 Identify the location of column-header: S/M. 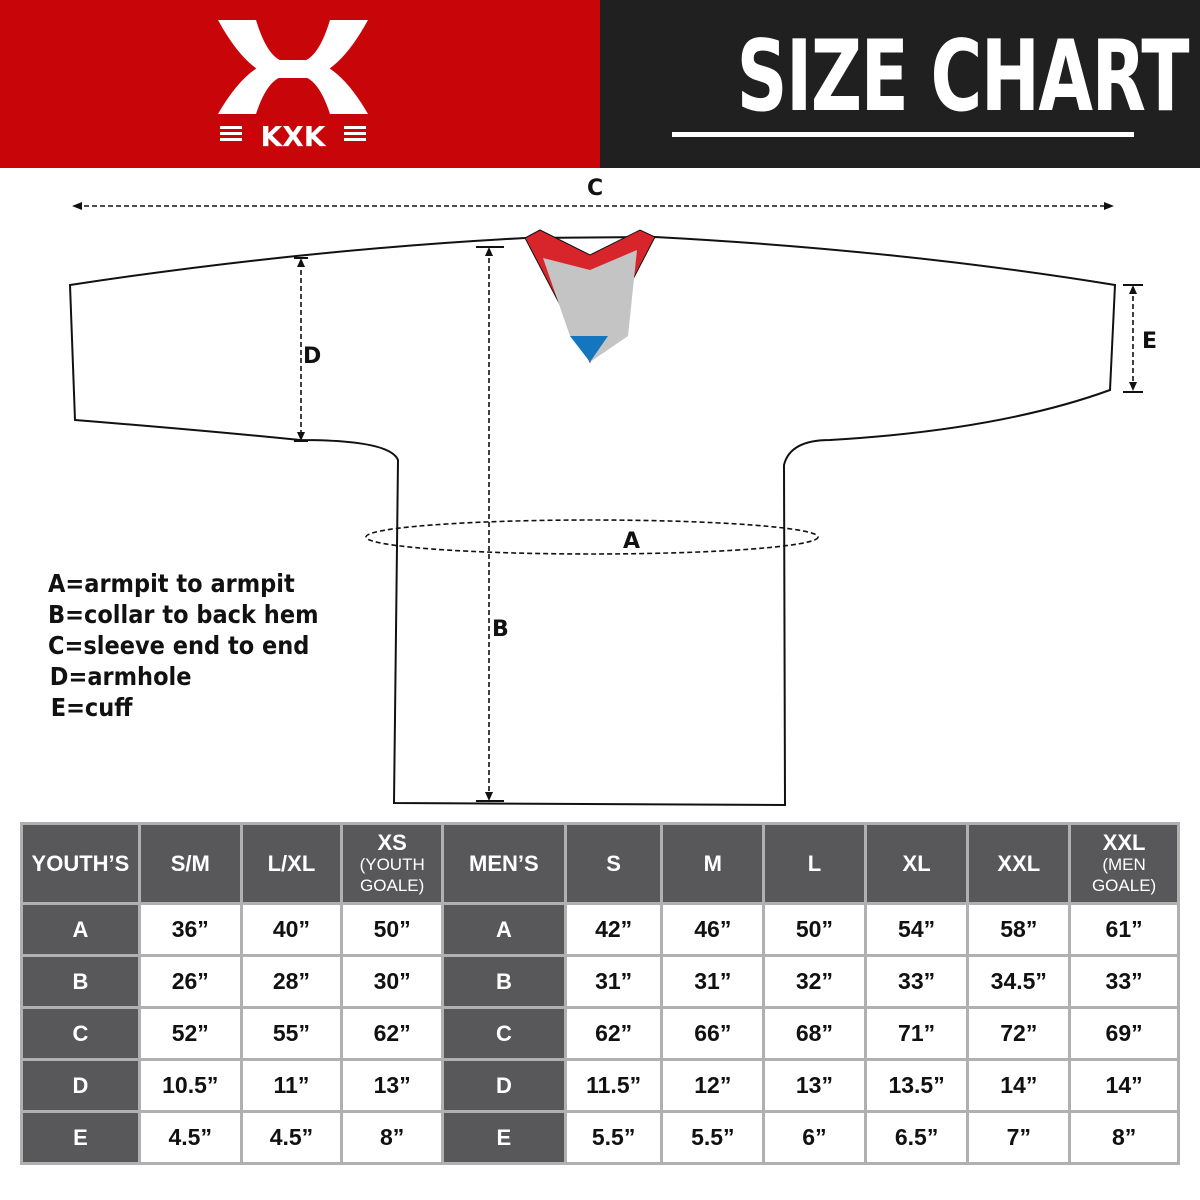
(190, 863).